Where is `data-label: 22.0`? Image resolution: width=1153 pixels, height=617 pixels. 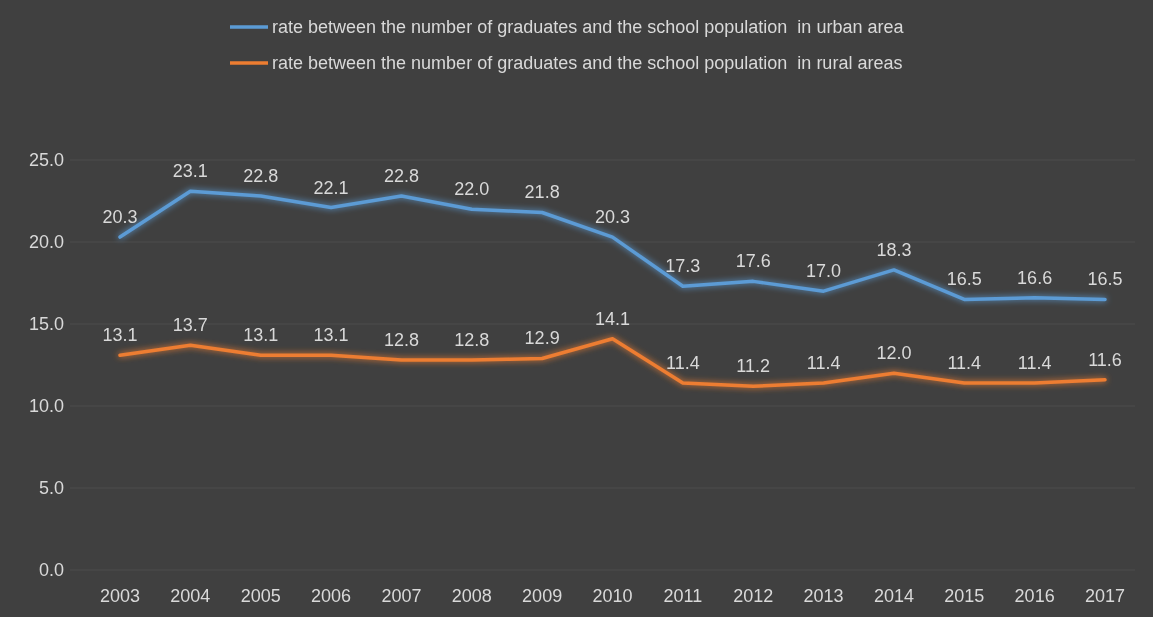
data-label: 22.0 is located at coordinates (472, 189).